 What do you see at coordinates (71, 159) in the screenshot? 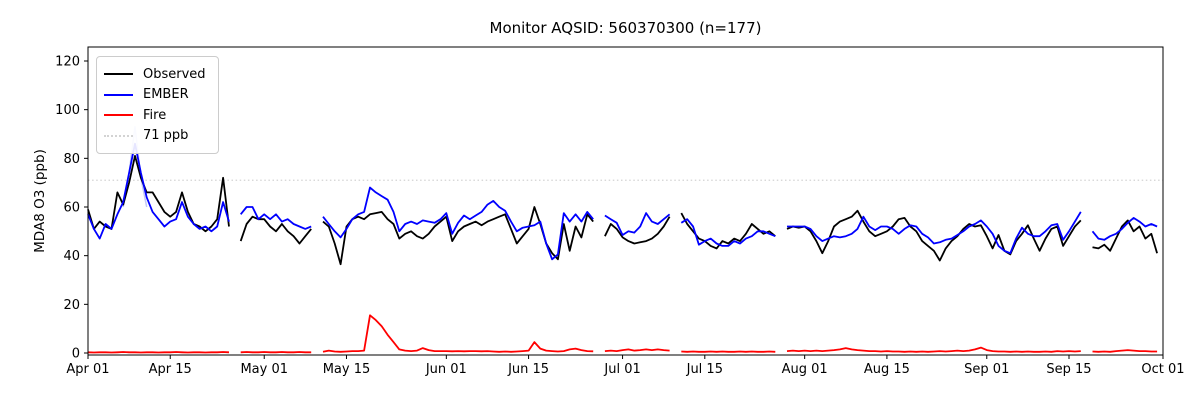
I see `y-tick-label: 80` at bounding box center [71, 159].